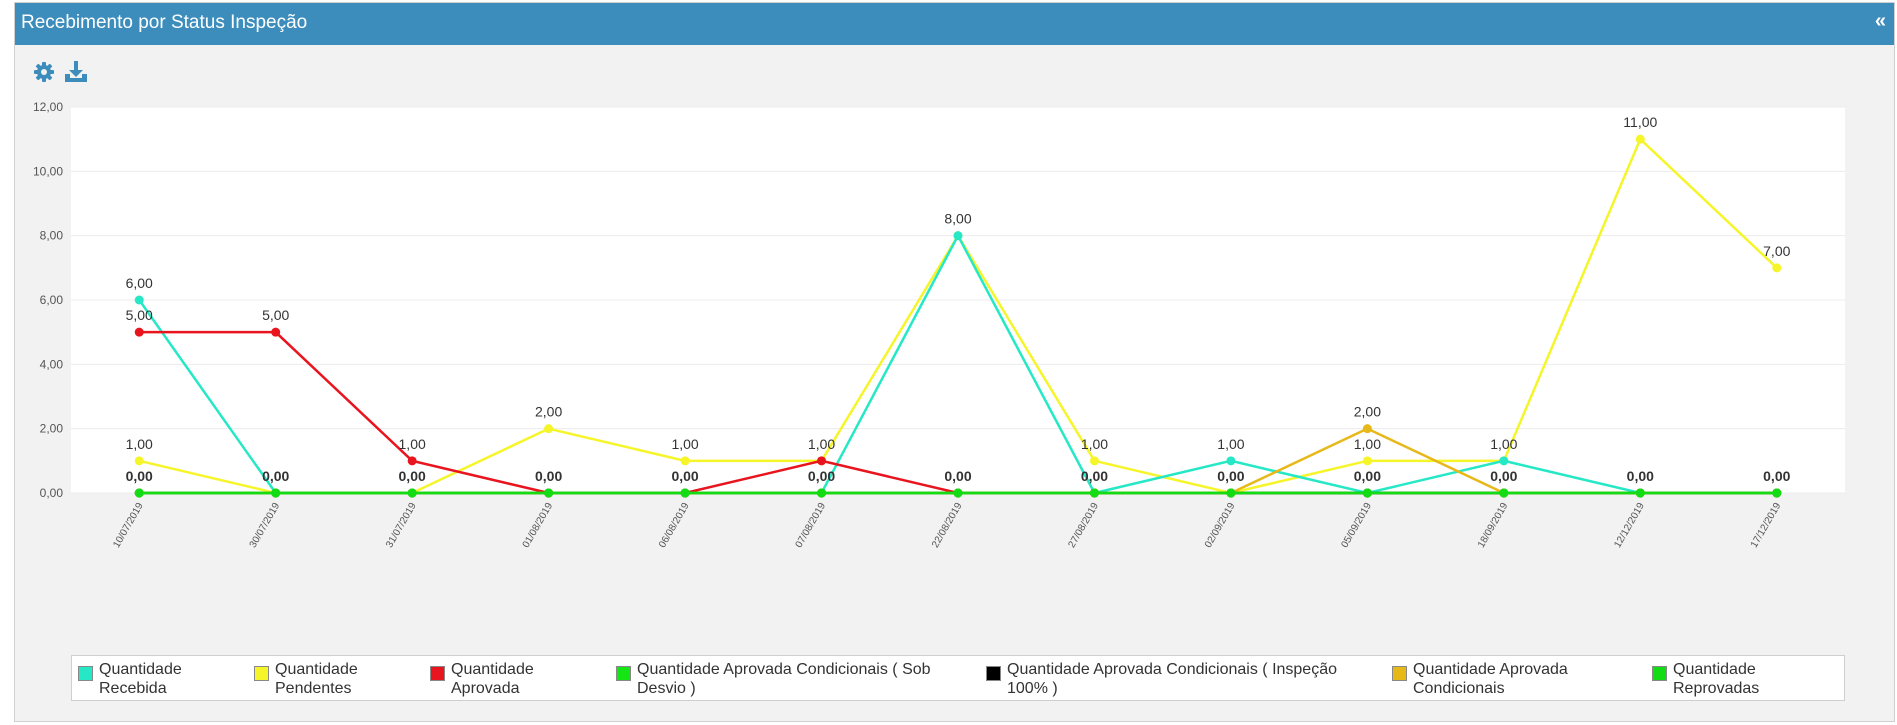  What do you see at coordinates (811, 525) in the screenshot?
I see `x-tick-label: 07/08/2019` at bounding box center [811, 525].